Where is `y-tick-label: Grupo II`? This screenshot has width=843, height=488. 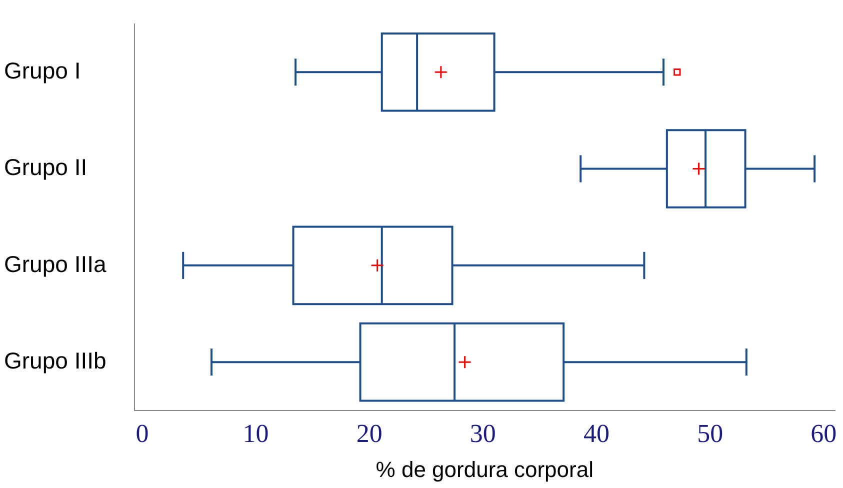 y-tick-label: Grupo II is located at coordinates (46, 167).